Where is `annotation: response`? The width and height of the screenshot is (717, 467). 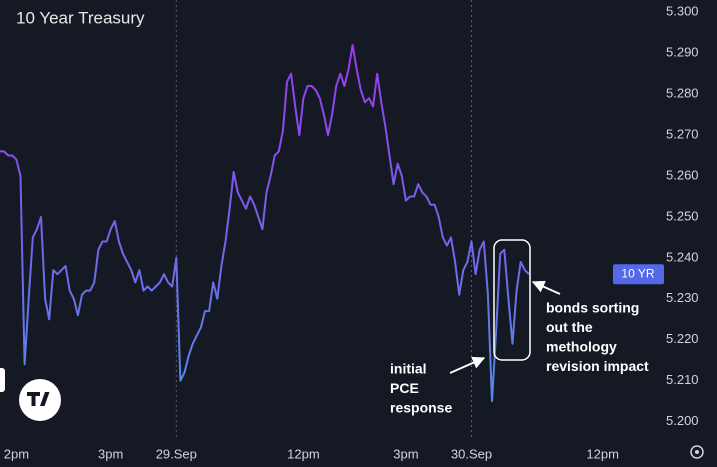 annotation: response is located at coordinates (421, 408).